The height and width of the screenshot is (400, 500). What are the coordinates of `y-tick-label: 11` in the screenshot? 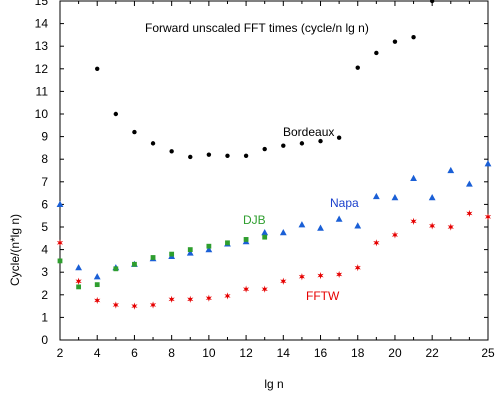 It's located at (42, 91).